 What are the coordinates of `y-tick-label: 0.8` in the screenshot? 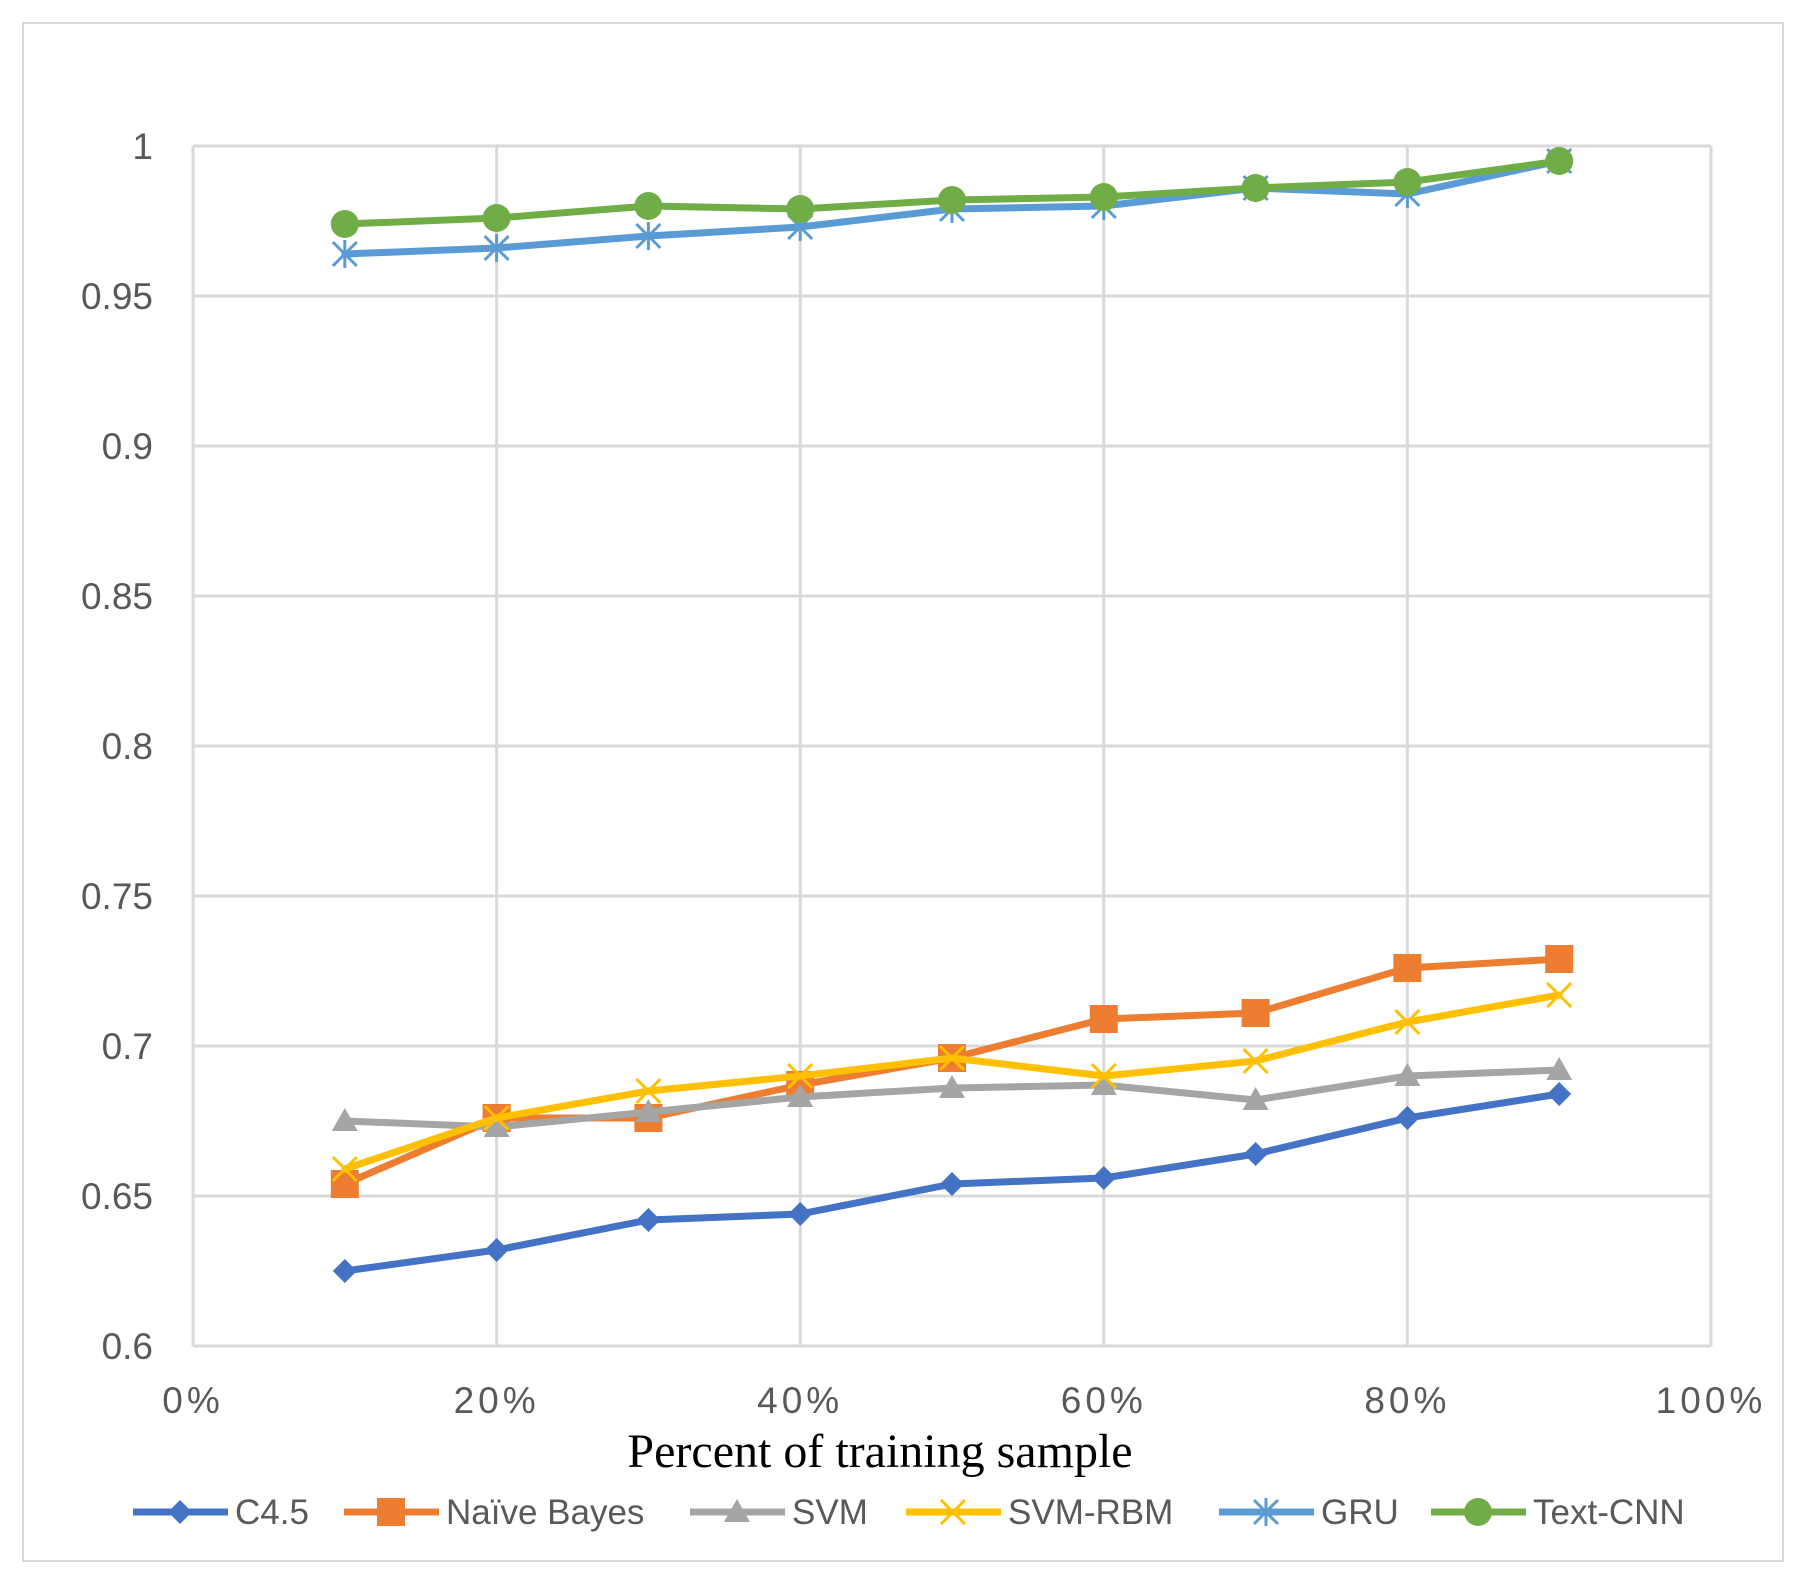 It's located at (127, 746).